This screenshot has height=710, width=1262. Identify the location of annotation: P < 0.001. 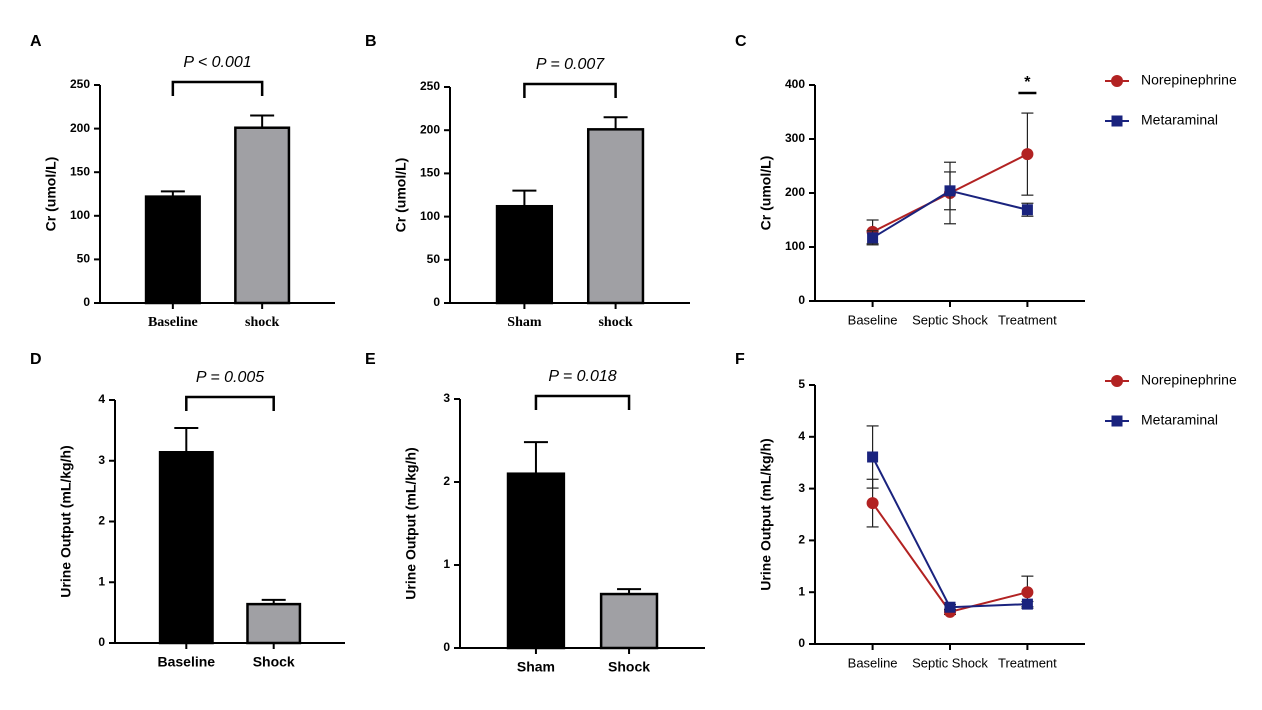
(217, 62).